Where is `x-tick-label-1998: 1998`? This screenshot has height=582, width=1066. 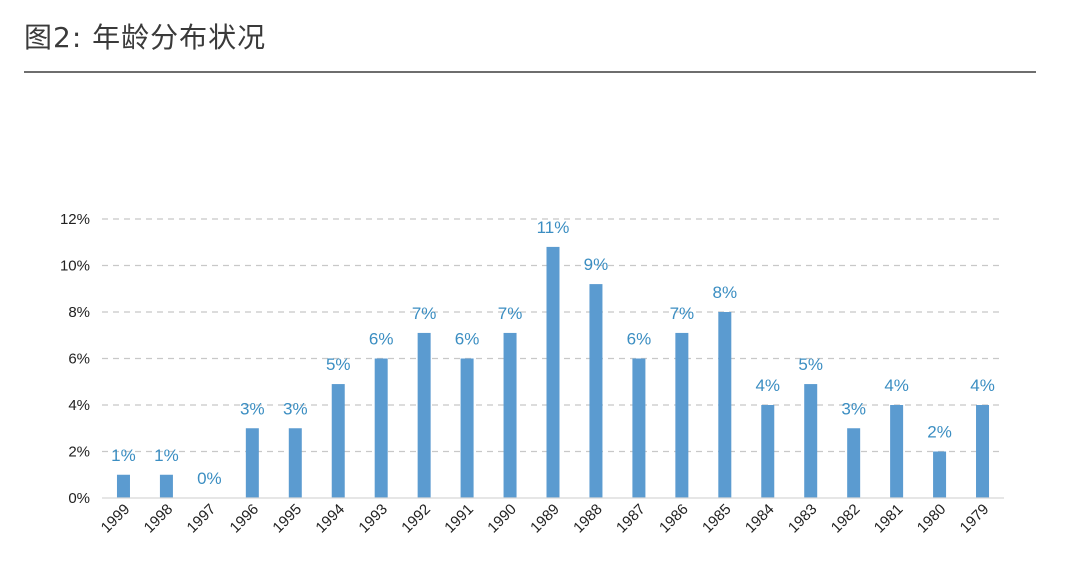
x-tick-label-1998: 1998 is located at coordinates (159, 519).